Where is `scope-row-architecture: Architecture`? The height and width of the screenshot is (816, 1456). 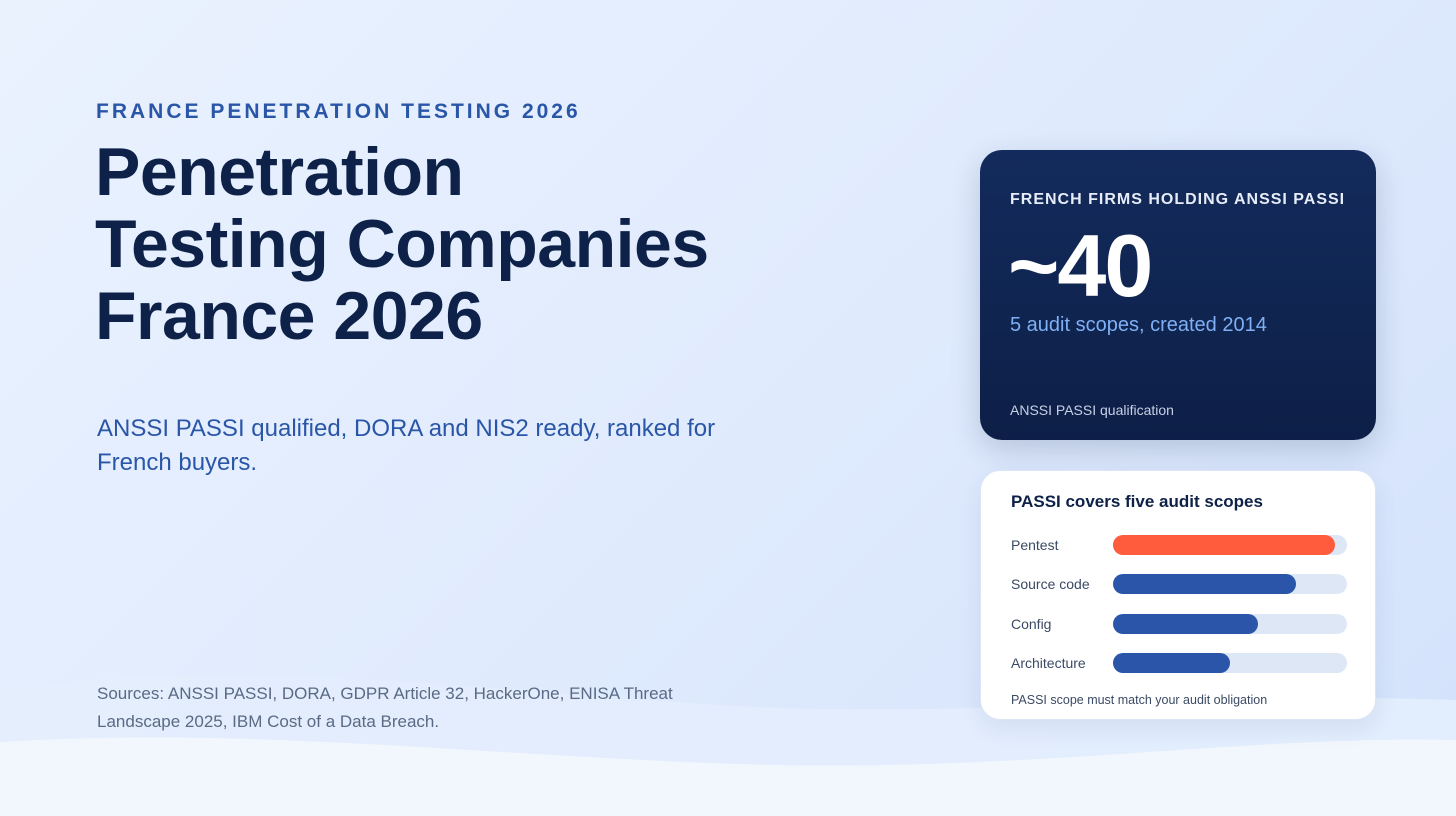
scope-row-architecture: Architecture is located at coordinates (1179, 663).